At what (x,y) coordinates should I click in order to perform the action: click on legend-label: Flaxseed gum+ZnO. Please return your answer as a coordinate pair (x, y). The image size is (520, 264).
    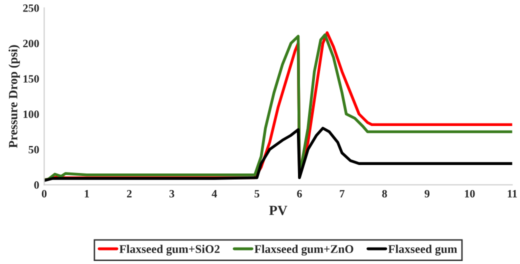
    Looking at the image, I should click on (304, 250).